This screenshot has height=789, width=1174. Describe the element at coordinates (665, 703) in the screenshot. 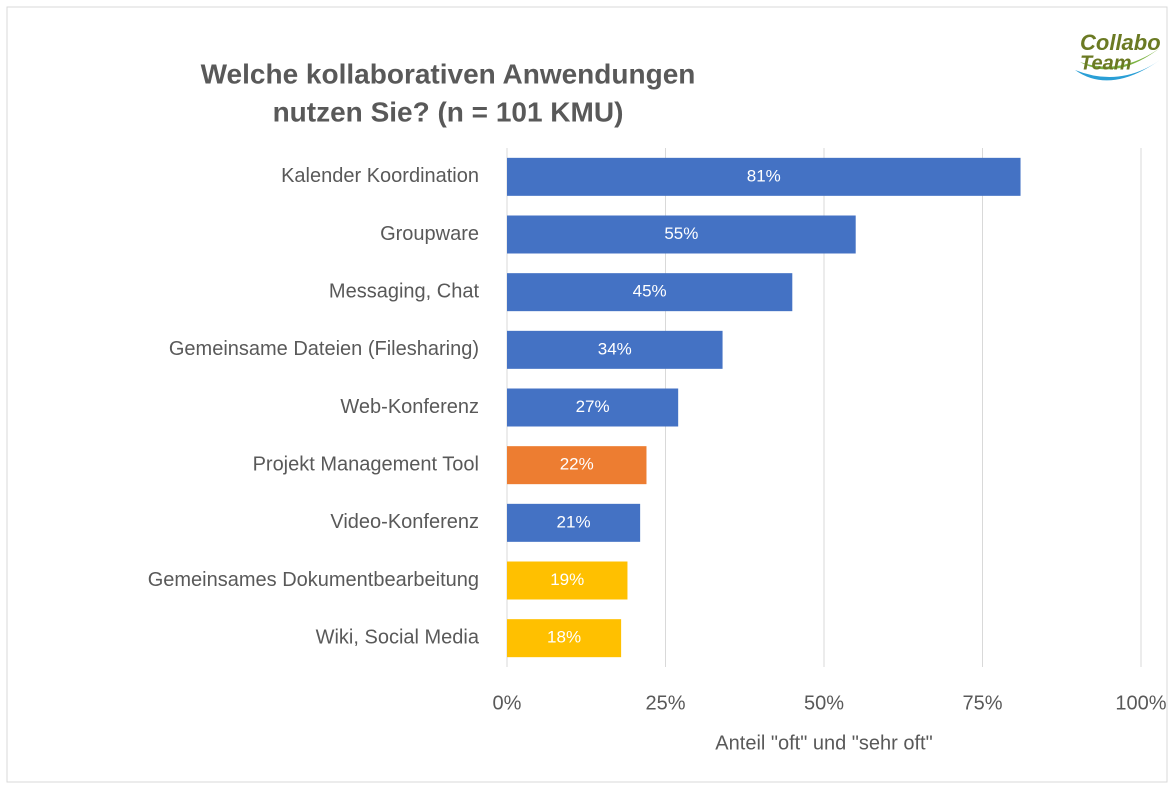

I see `x-tick-label: 25%` at that location.